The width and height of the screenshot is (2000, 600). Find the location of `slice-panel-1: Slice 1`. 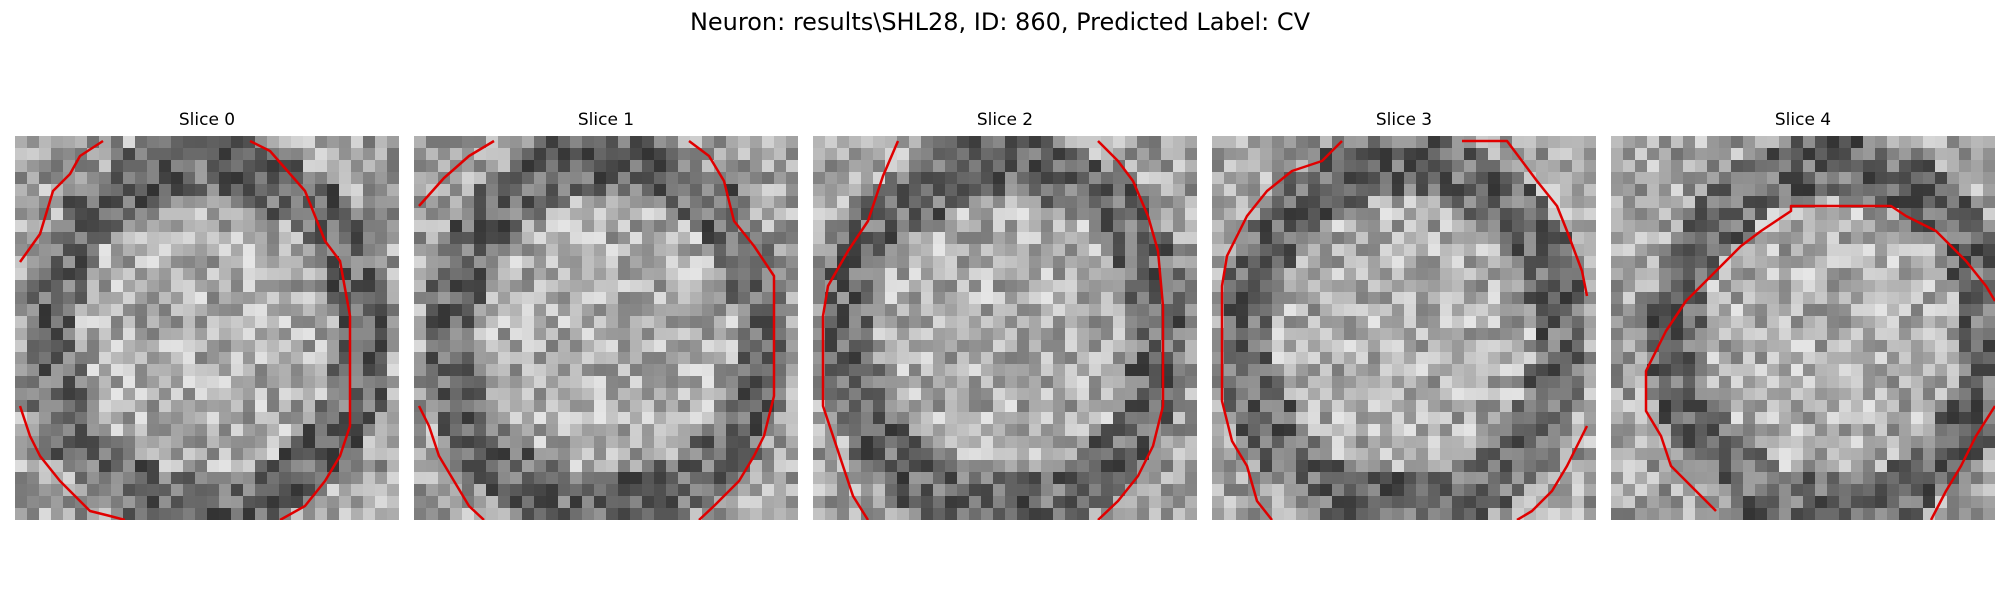

slice-panel-1: Slice 1 is located at coordinates (606, 314).